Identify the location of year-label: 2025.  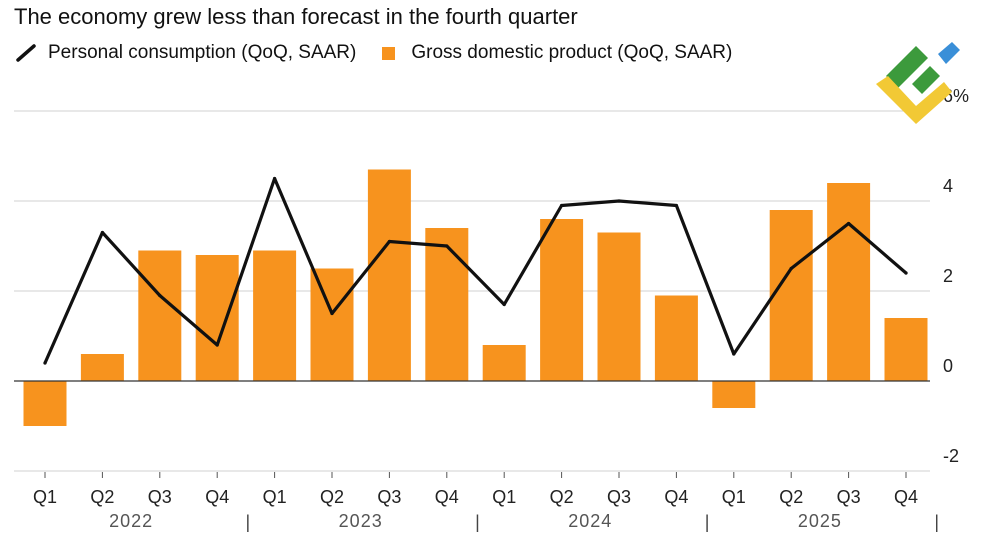
(820, 521).